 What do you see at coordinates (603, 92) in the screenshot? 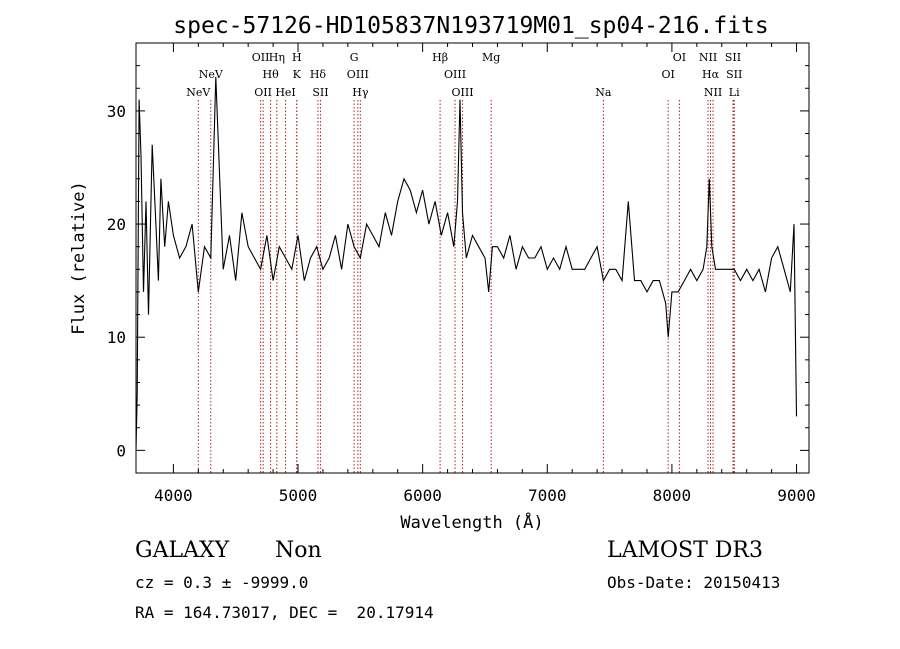
I see `line-label: Na` at bounding box center [603, 92].